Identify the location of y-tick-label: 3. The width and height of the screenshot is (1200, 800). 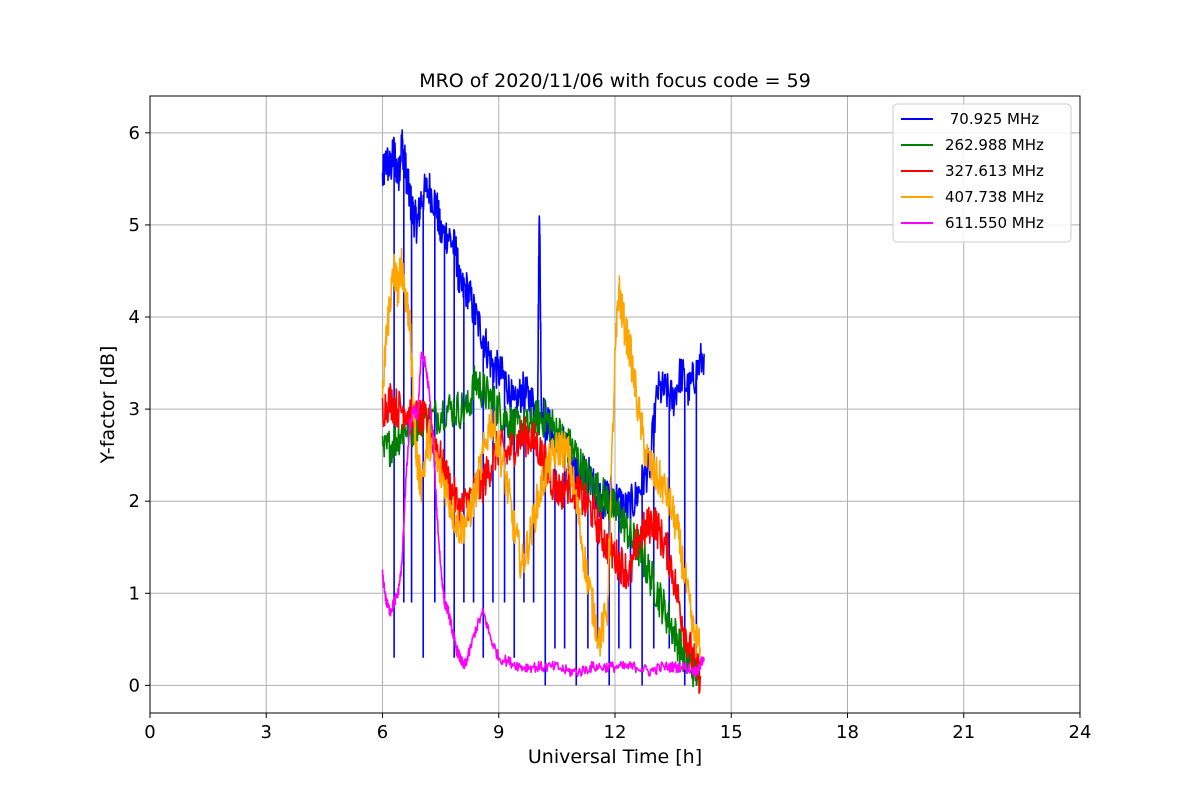
(134, 409).